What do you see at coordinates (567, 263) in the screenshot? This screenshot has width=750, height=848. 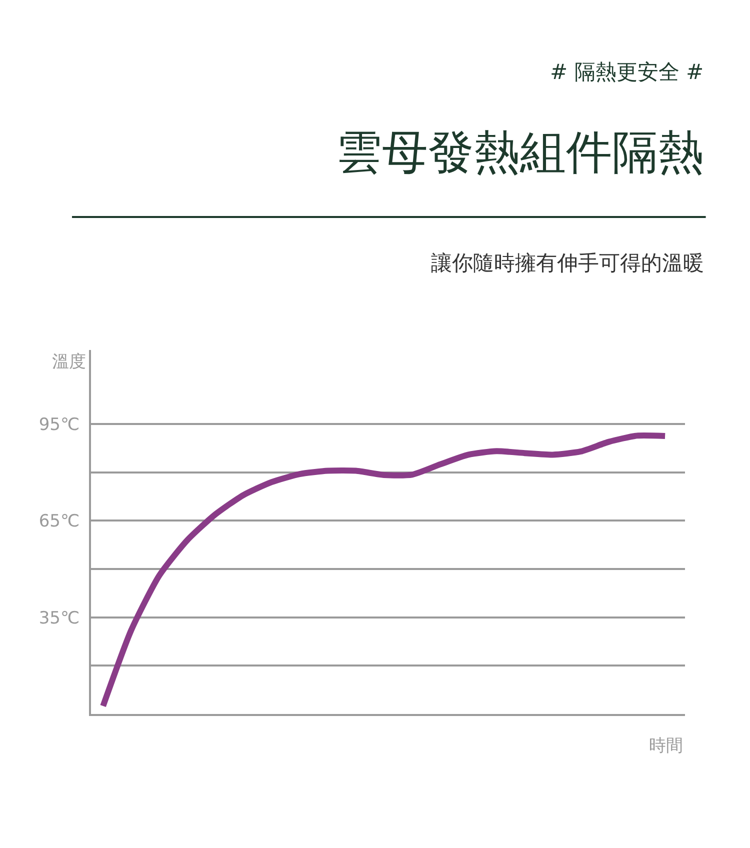 I see `chart-subtitle: 讓你隨時擁有伸手可得的溫暖` at bounding box center [567, 263].